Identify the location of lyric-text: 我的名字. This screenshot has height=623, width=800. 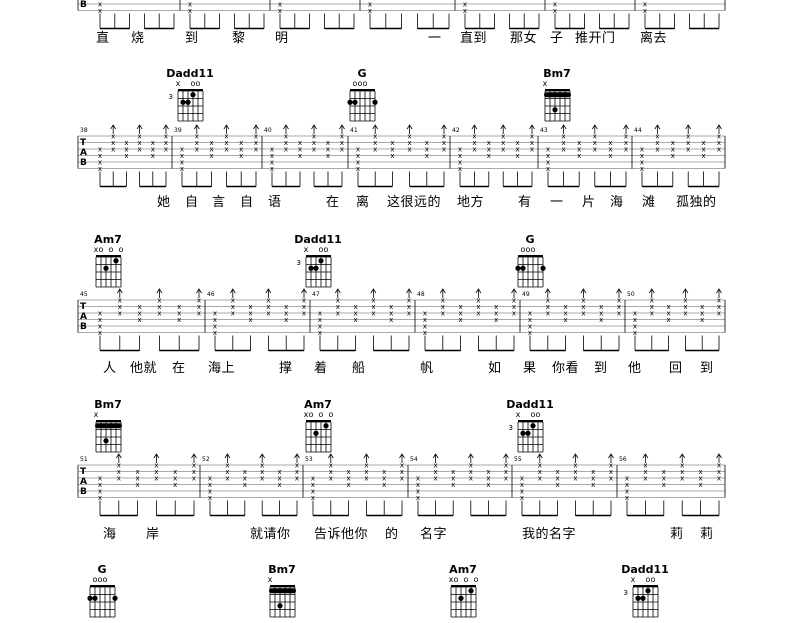
(549, 534).